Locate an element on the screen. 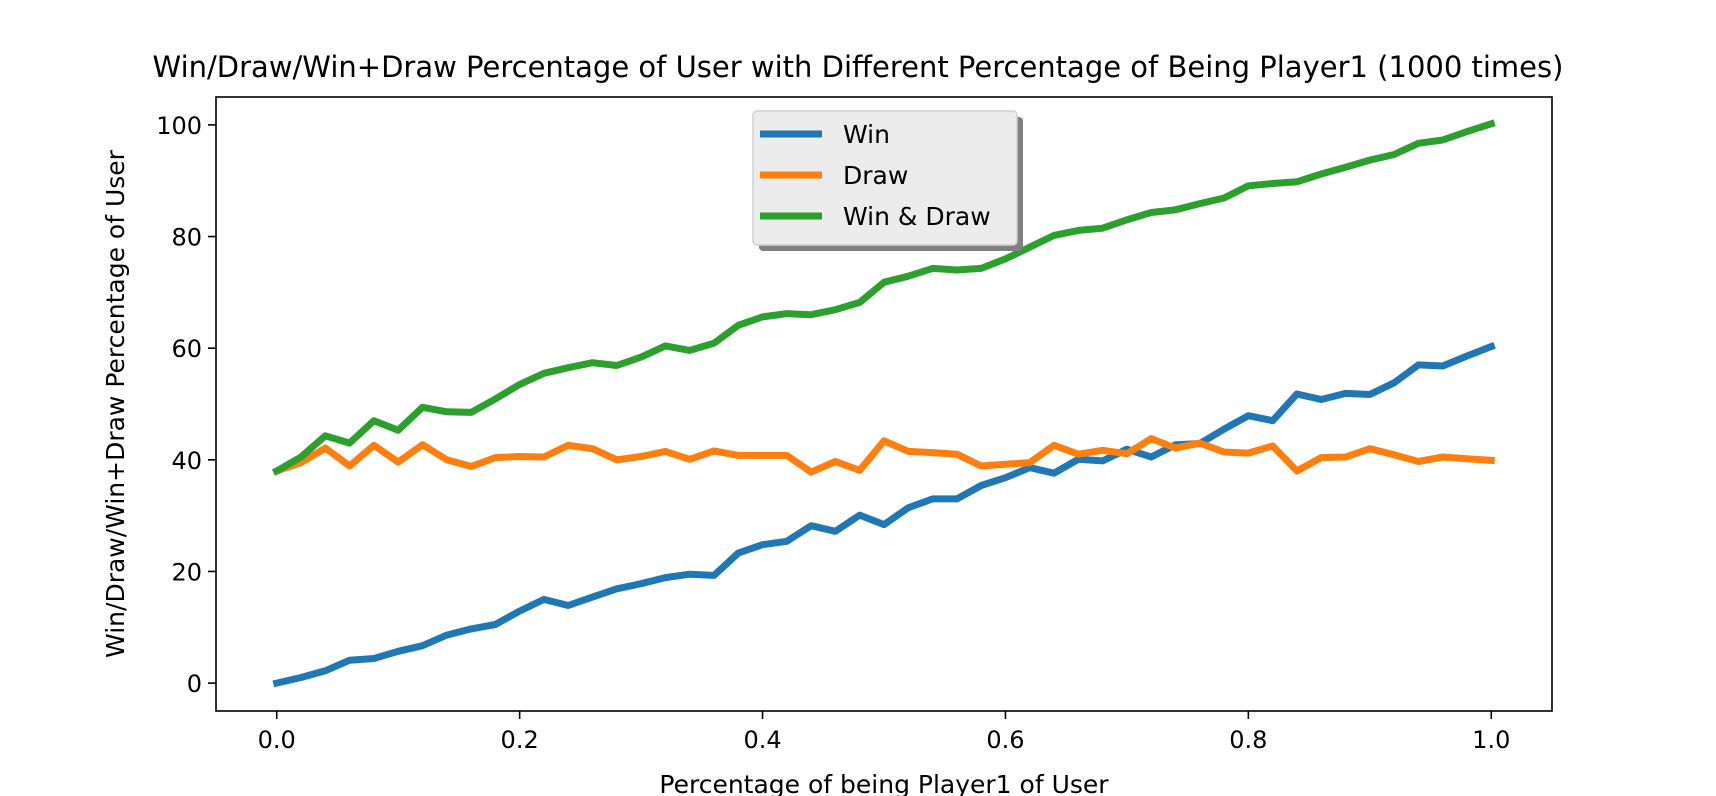 The image size is (1716, 796). x-axis-label: Percentage of being Player1 of User is located at coordinates (884, 783).